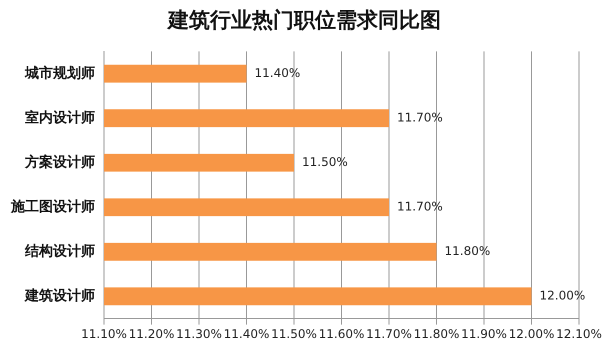 The height and width of the screenshot is (350, 609). I want to click on x-tick-label: 11.50%, so click(294, 333).